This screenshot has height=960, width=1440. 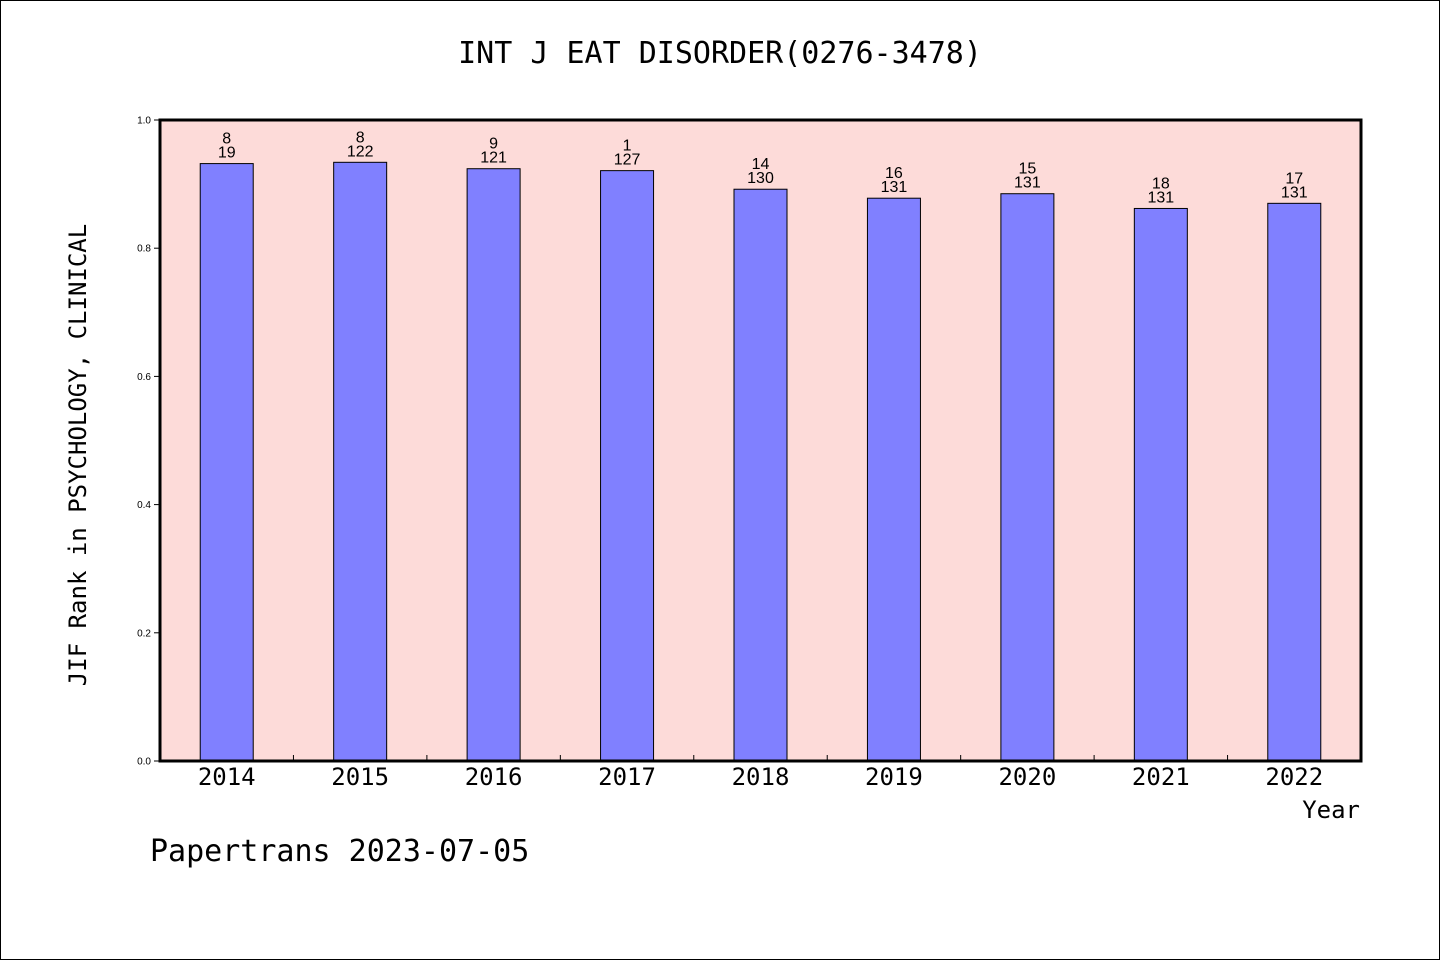 I want to click on bar-rank-label: 14, so click(x=761, y=164).